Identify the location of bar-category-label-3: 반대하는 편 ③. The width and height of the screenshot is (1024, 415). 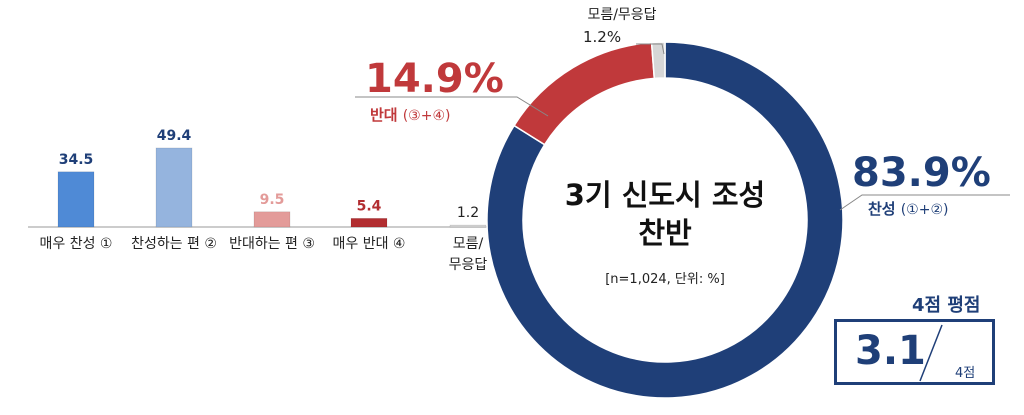
(272, 244).